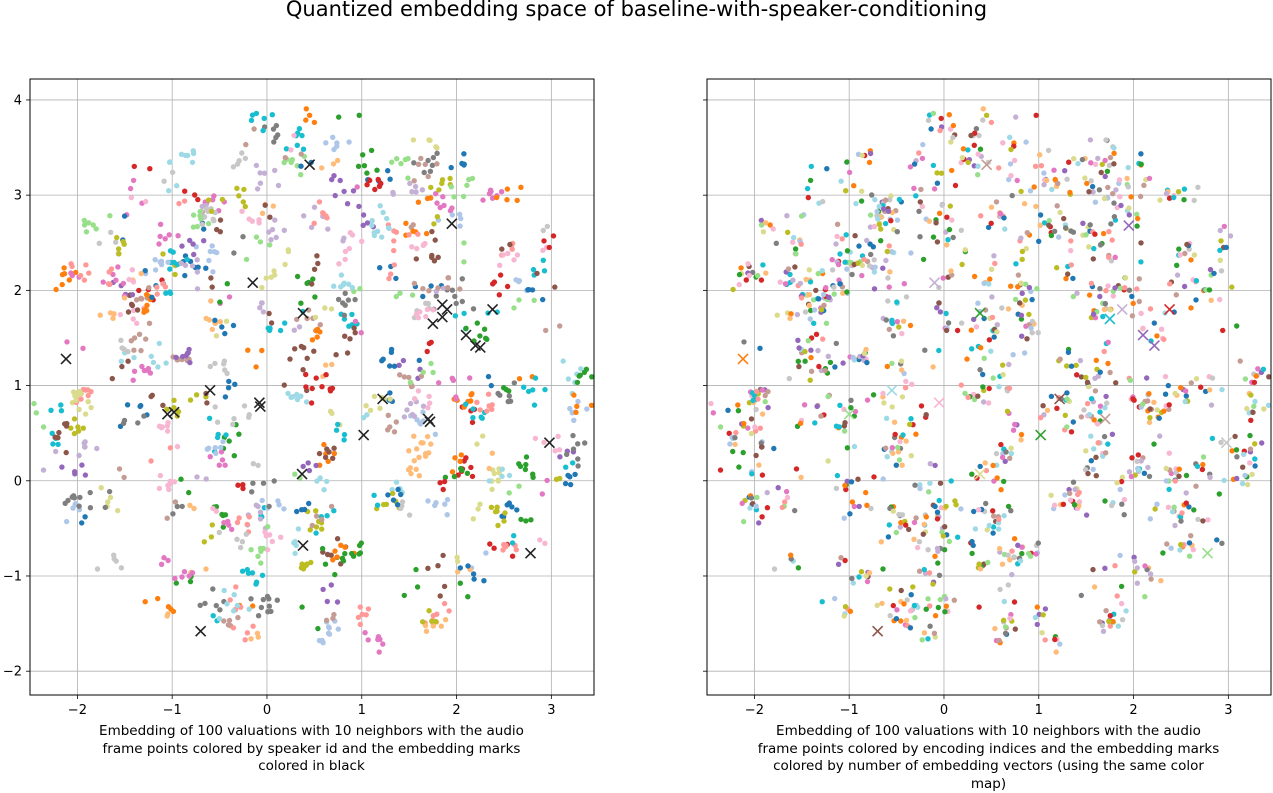 This screenshot has height=793, width=1273. I want to click on y-tick-label: 4, so click(18, 100).